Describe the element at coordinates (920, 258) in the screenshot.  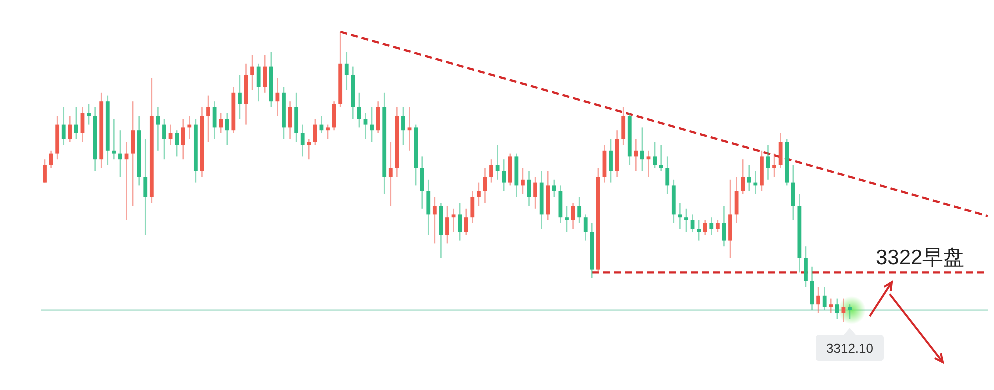
I see `annotation: 3322早盘` at that location.